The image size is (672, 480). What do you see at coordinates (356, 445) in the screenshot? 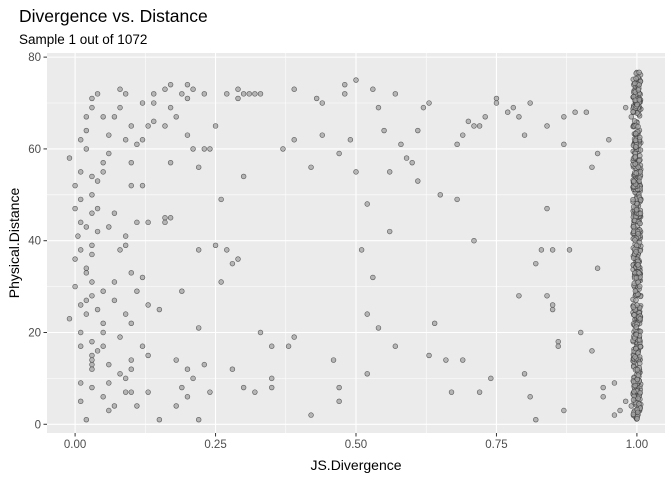
I see `x-tick-label: 0.50` at bounding box center [356, 445].